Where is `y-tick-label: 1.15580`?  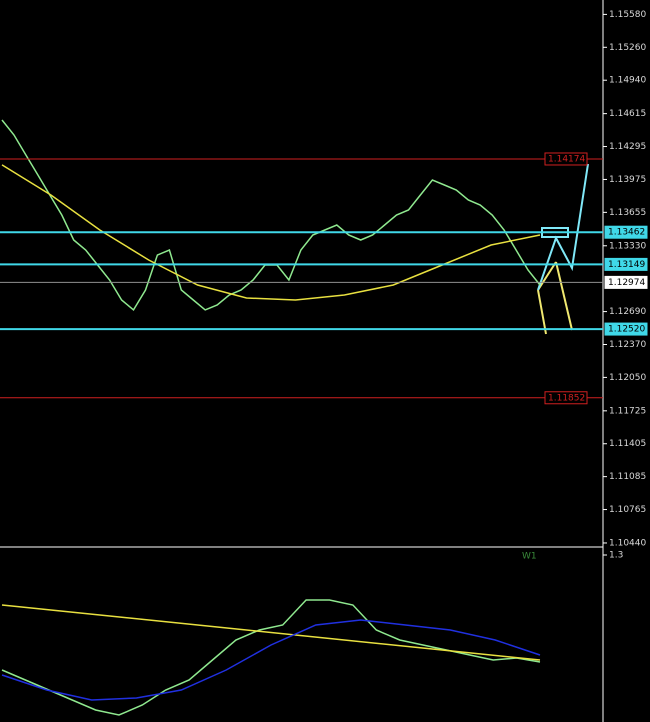
y-tick-label: 1.15580 is located at coordinates (627, 15).